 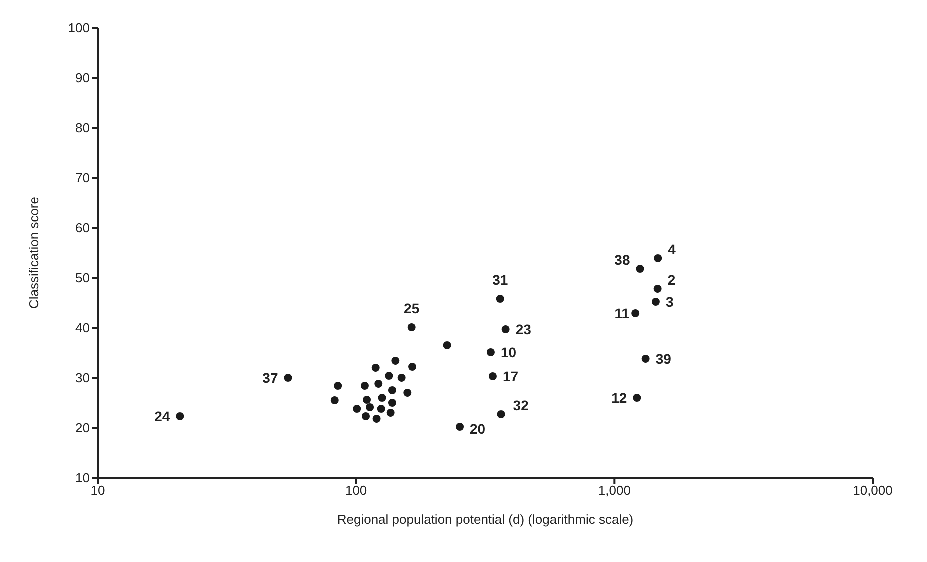 What do you see at coordinates (83, 278) in the screenshot?
I see `y-tick-label: 50` at bounding box center [83, 278].